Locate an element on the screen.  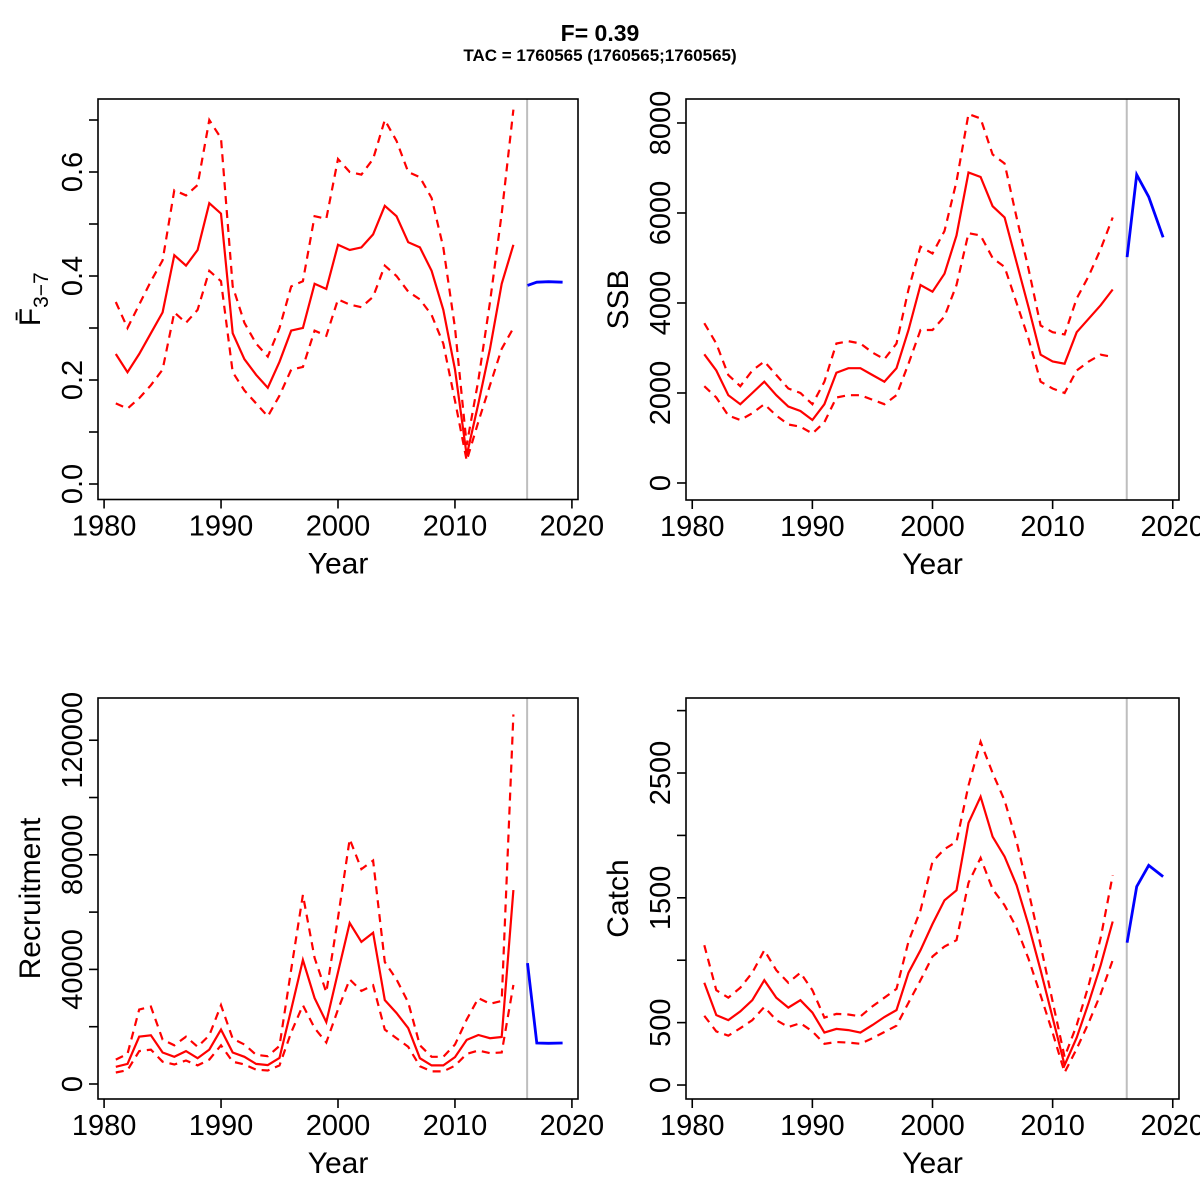
y-axis-label: Catch is located at coordinates (618, 898).